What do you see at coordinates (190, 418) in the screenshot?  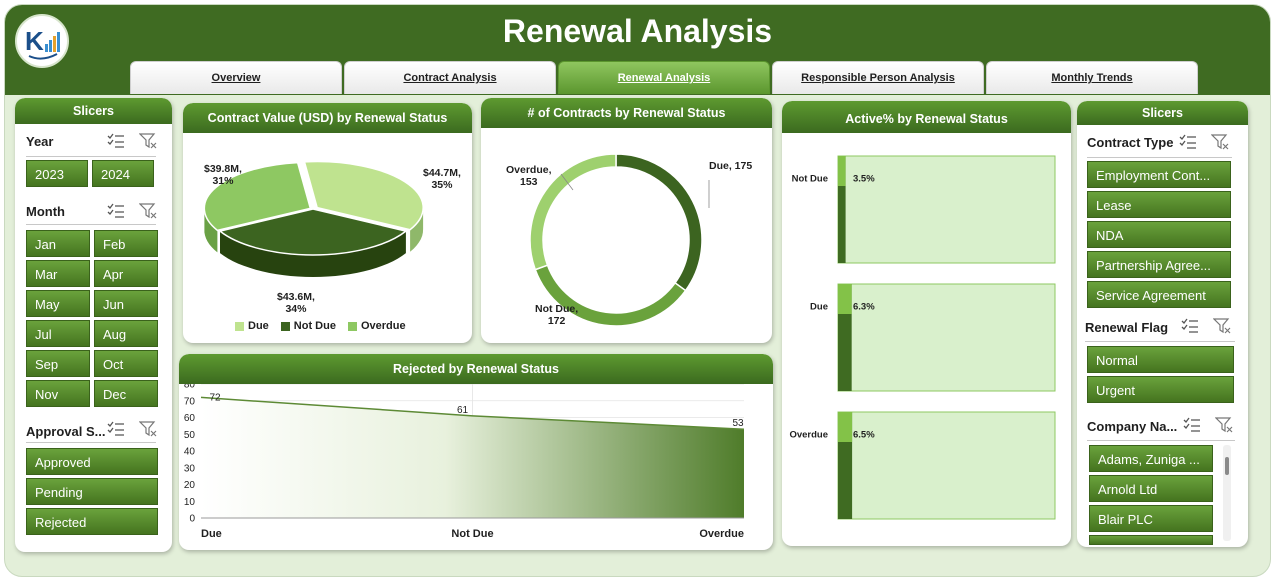 I see `y-tick-label: 60` at bounding box center [190, 418].